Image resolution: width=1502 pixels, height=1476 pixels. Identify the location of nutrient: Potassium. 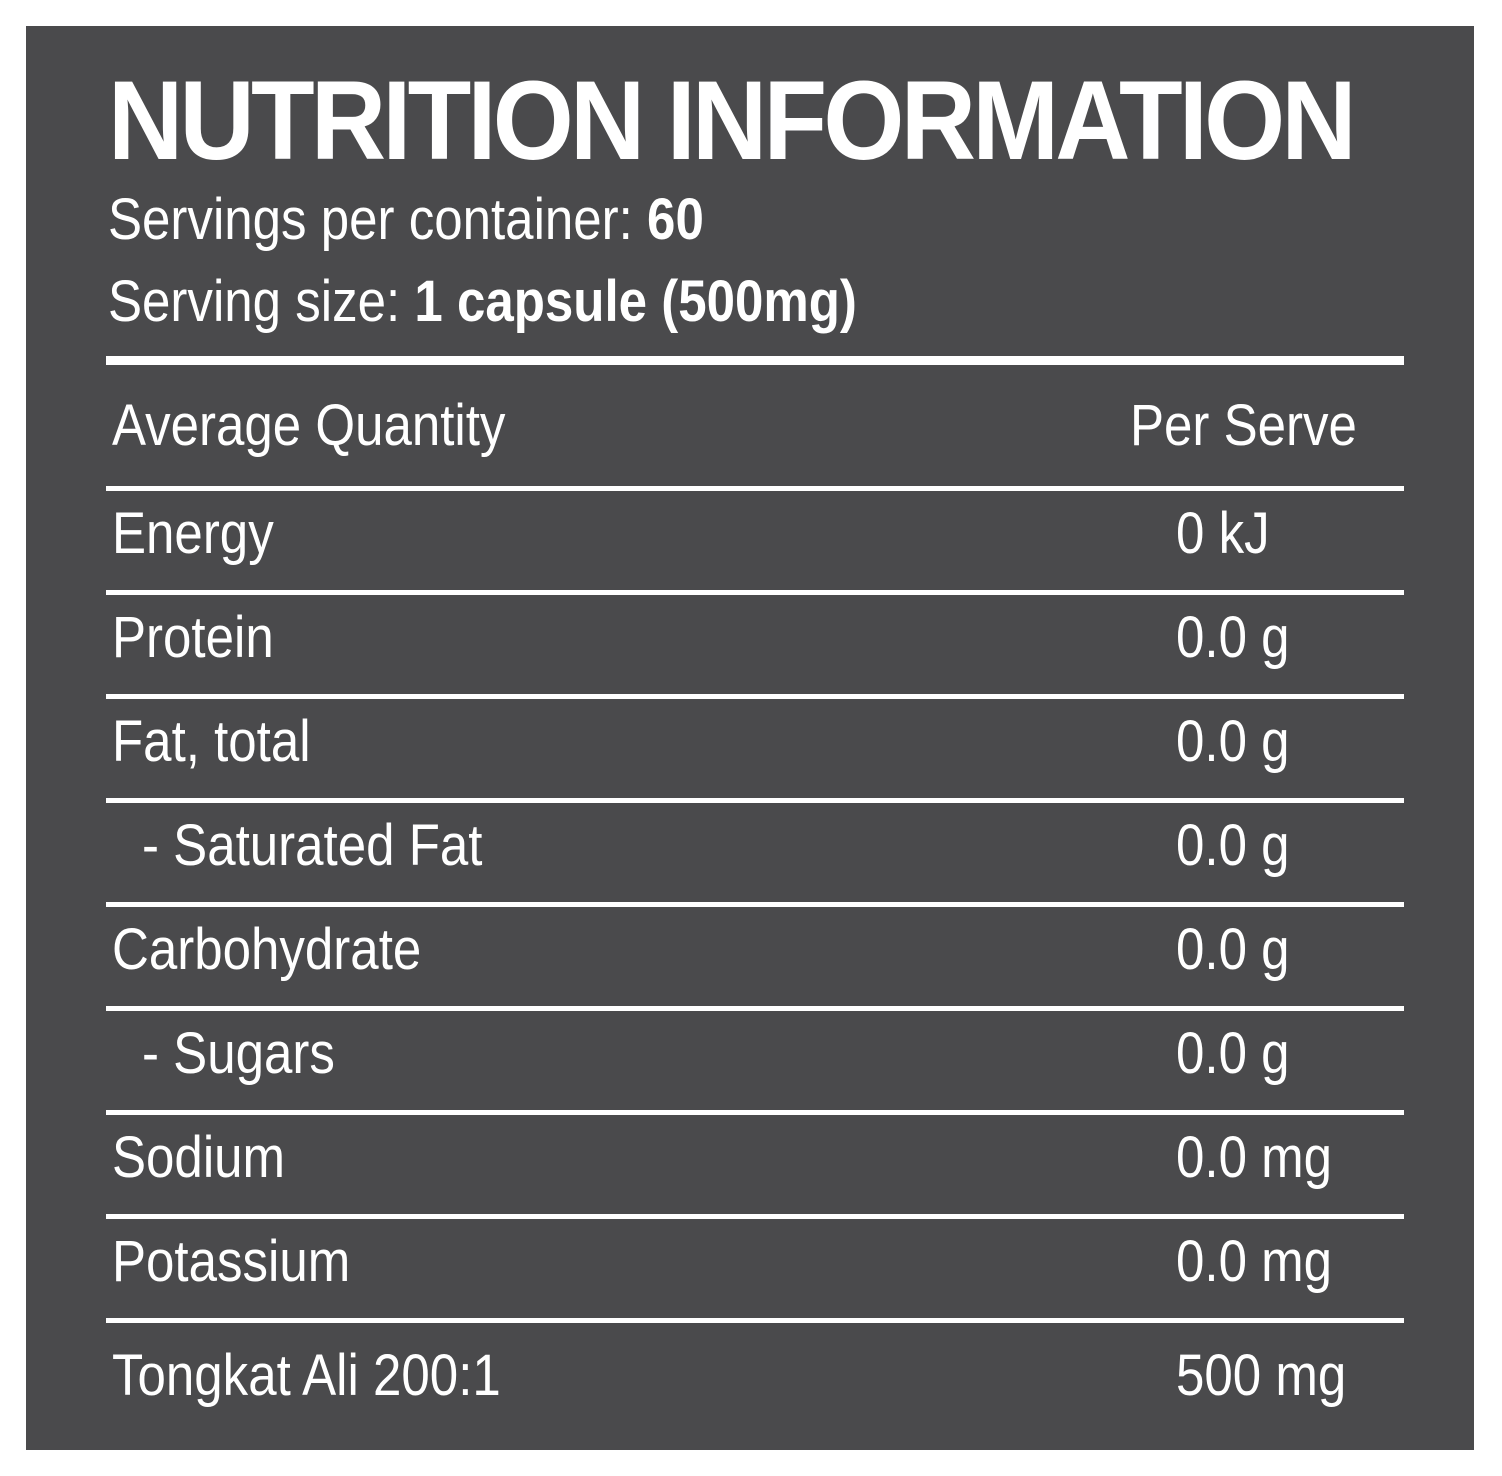
(231, 1261).